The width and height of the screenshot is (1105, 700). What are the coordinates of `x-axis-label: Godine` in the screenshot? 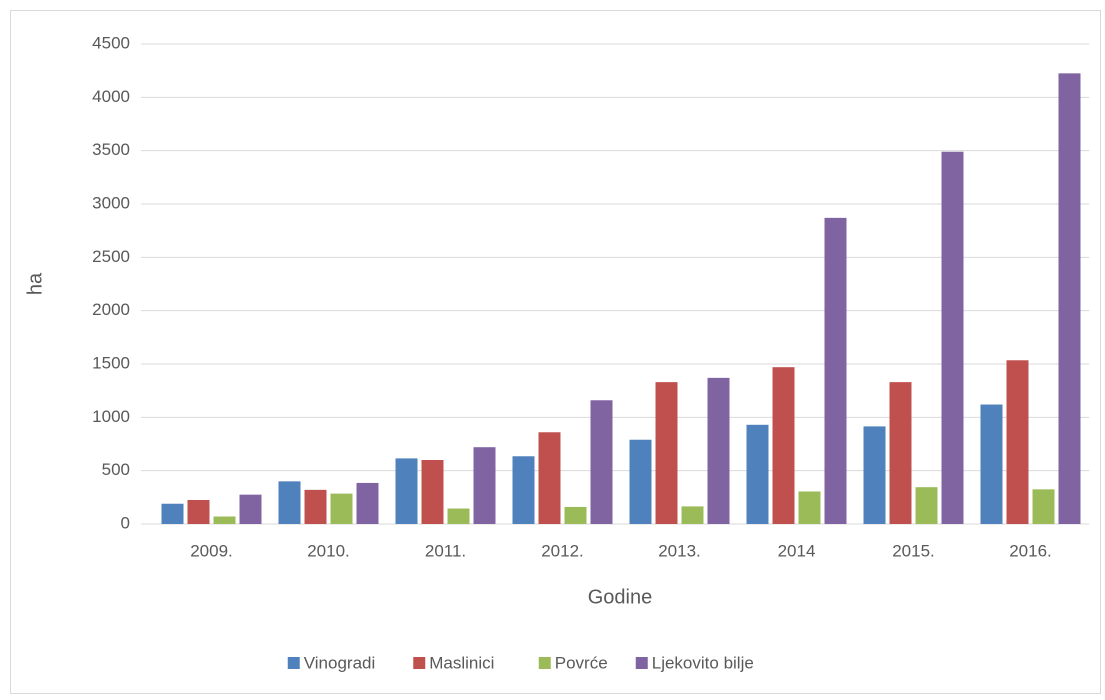 It's located at (620, 597).